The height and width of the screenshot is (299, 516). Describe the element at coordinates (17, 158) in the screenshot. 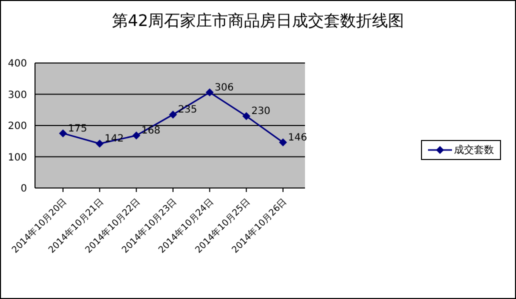

I see `y-tick-label: 100` at that location.